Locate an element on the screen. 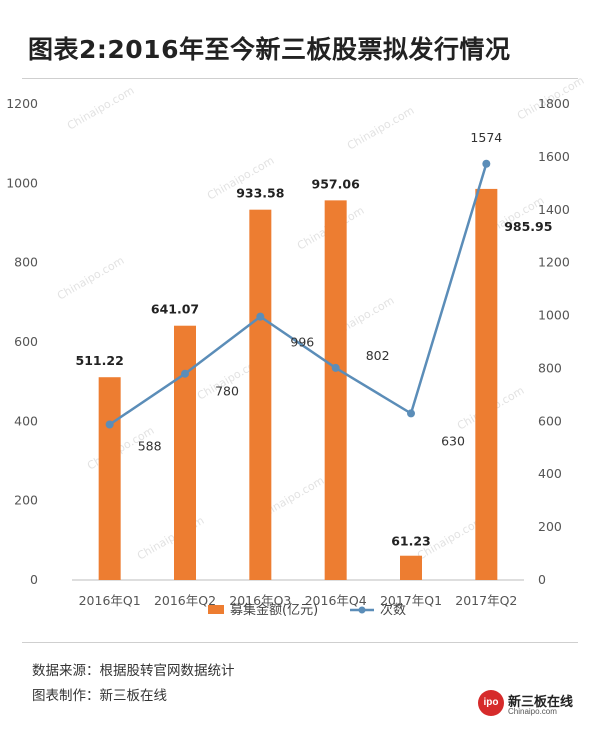 This screenshot has width=600, height=739. title-divider is located at coordinates (300, 78).